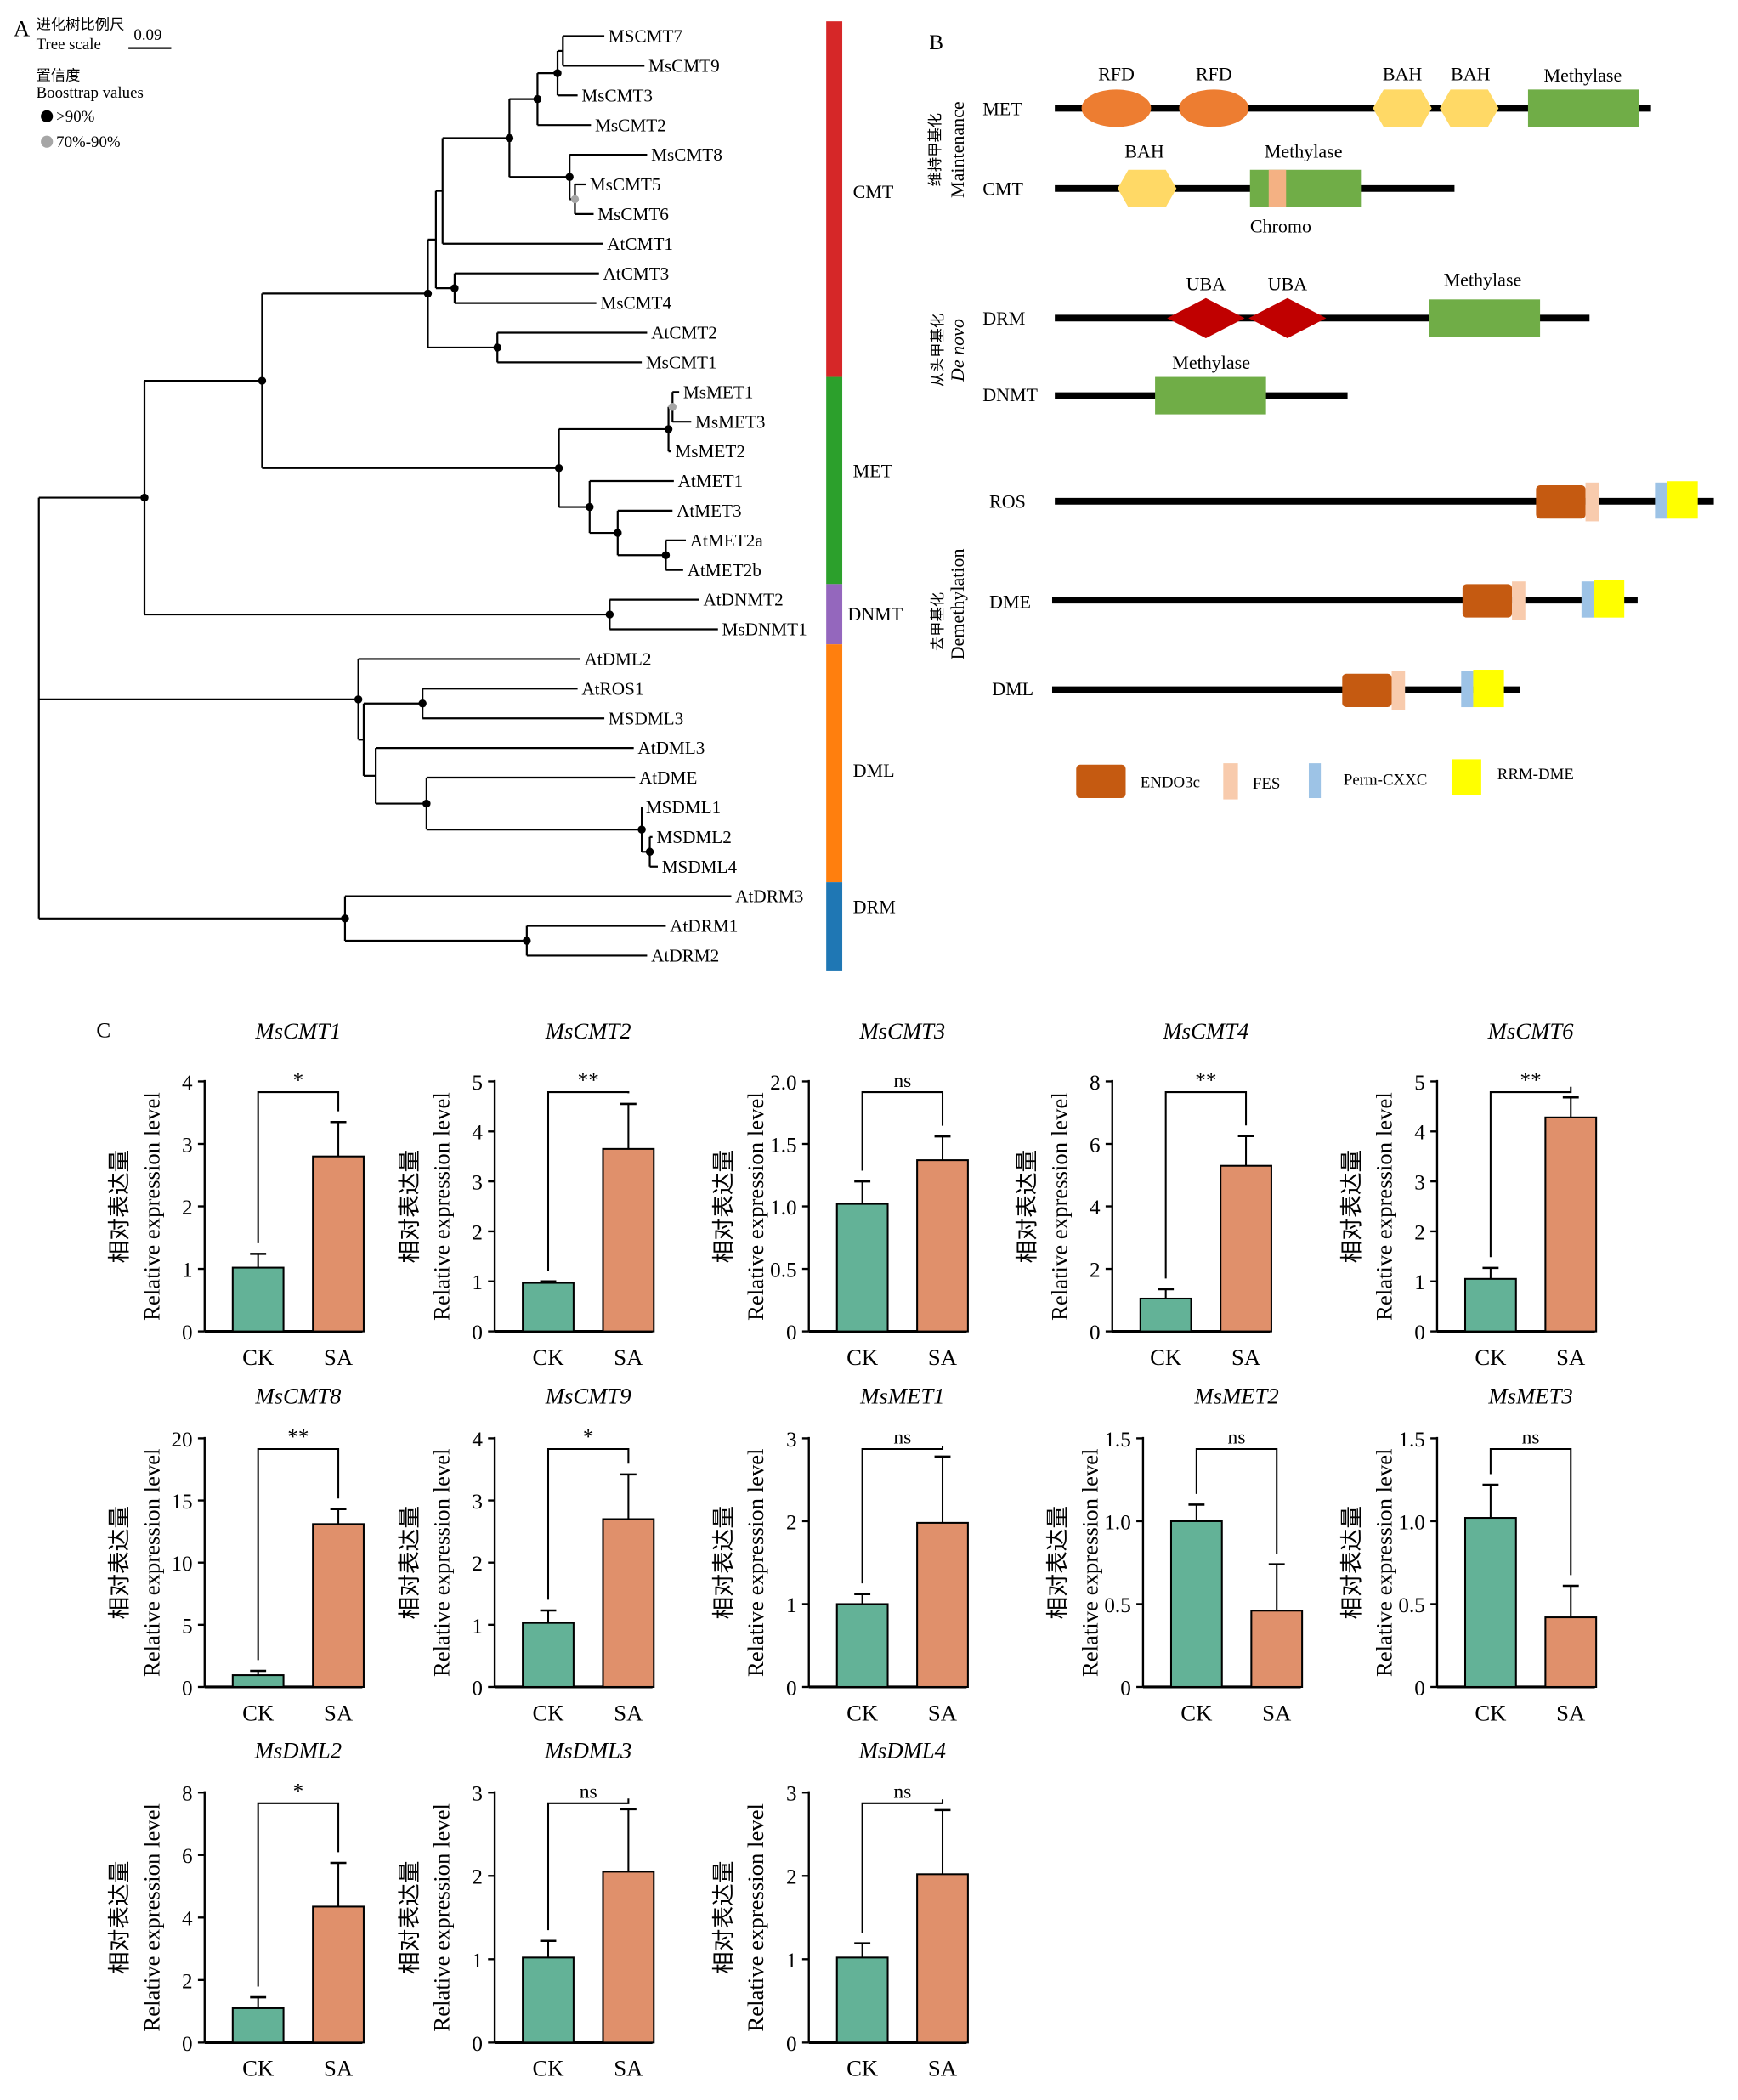  Describe the element at coordinates (1214, 73) in the screenshot. I see `rfd-label: RFD` at that location.